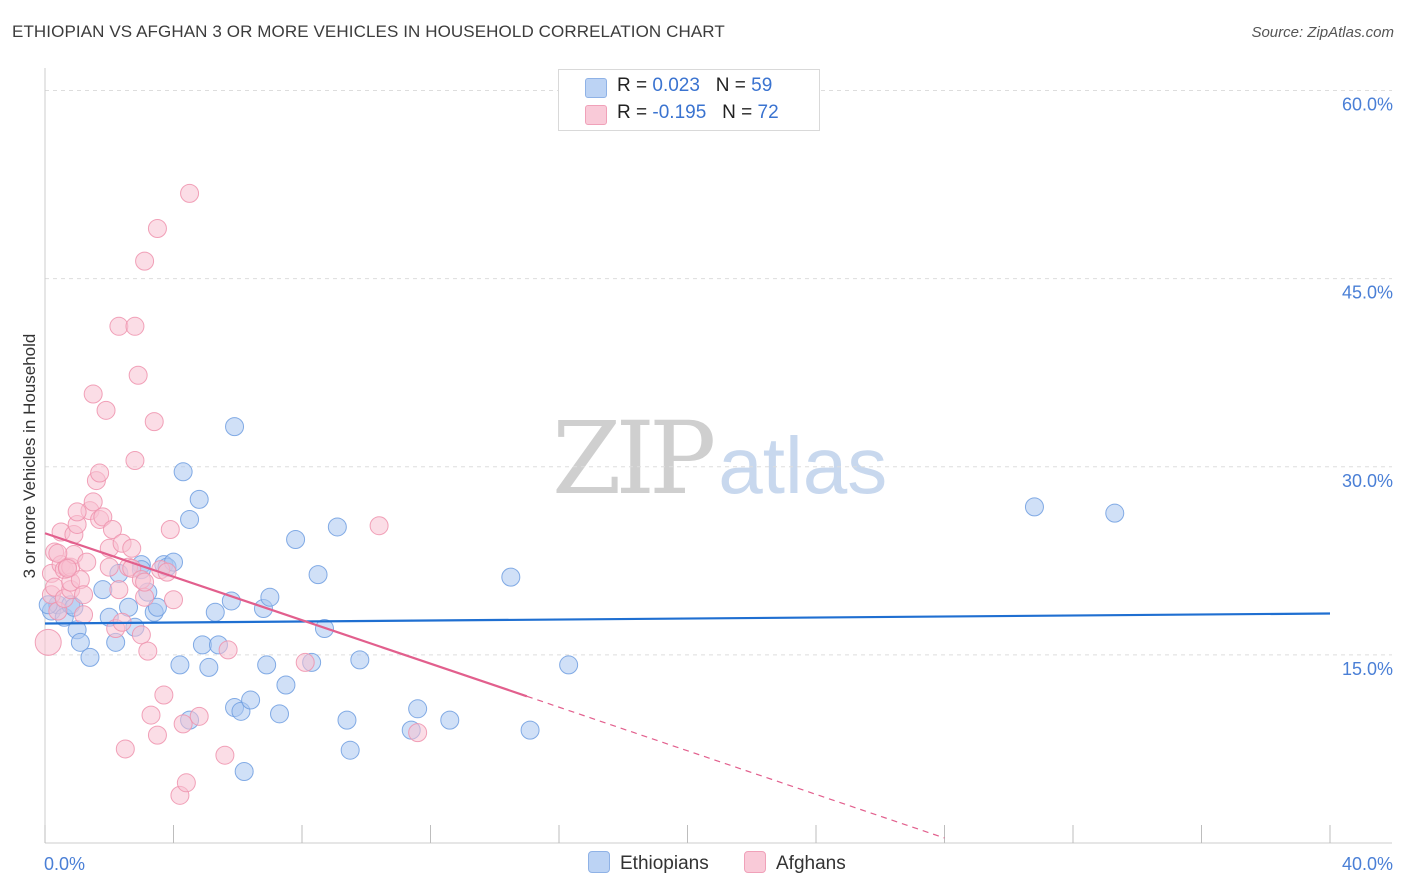 Image resolution: width=1406 pixels, height=892 pixels. I want to click on legend-n-value-ethiopians: 59, so click(762, 85).